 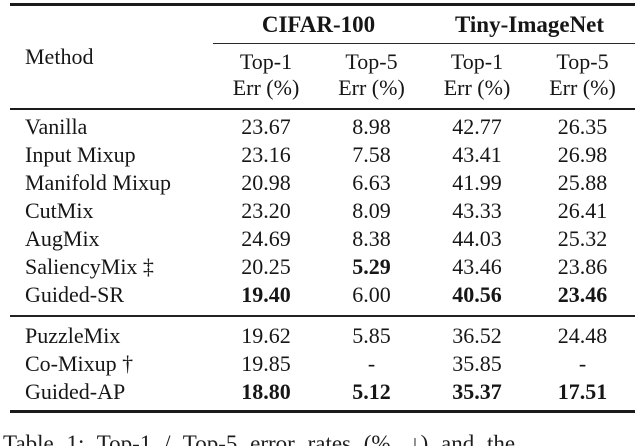 I want to click on value-cell: 25.32, so click(x=582, y=238).